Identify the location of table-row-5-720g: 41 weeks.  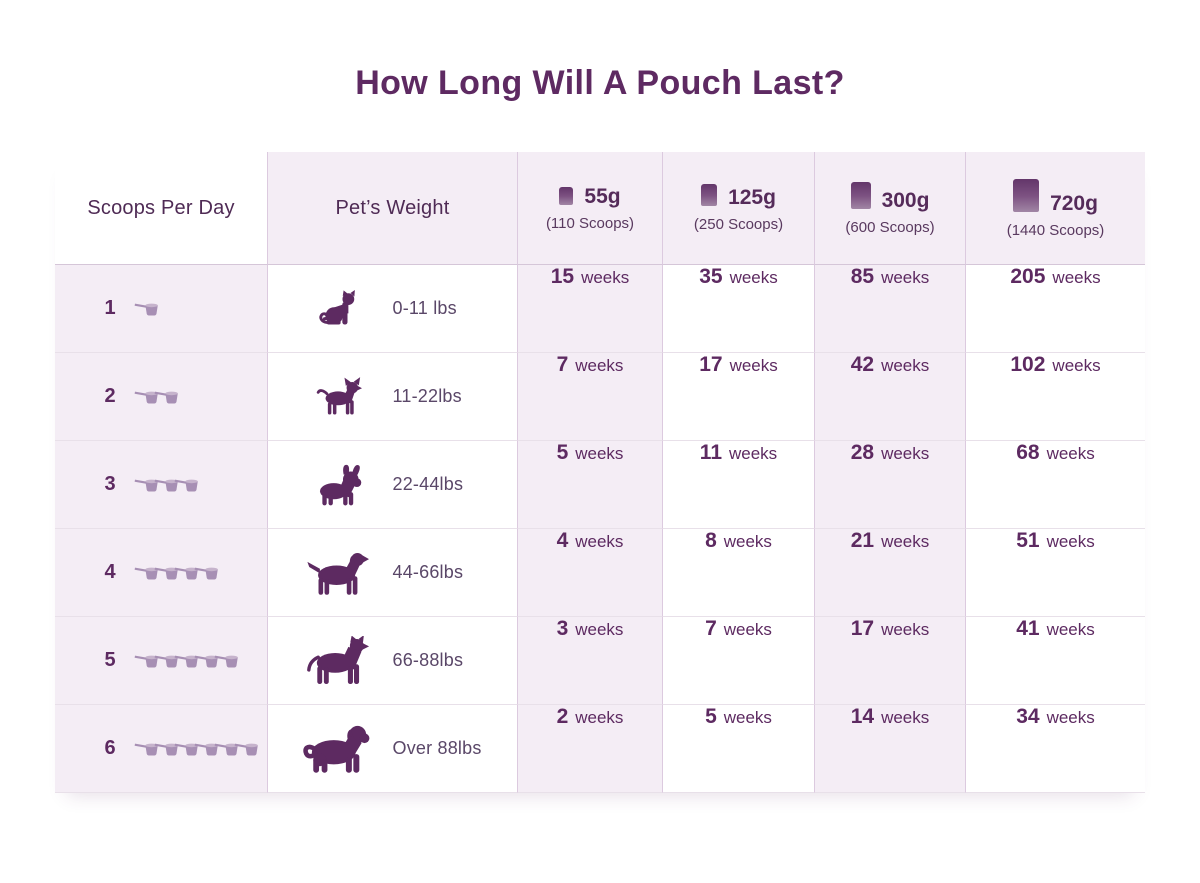
(1055, 661).